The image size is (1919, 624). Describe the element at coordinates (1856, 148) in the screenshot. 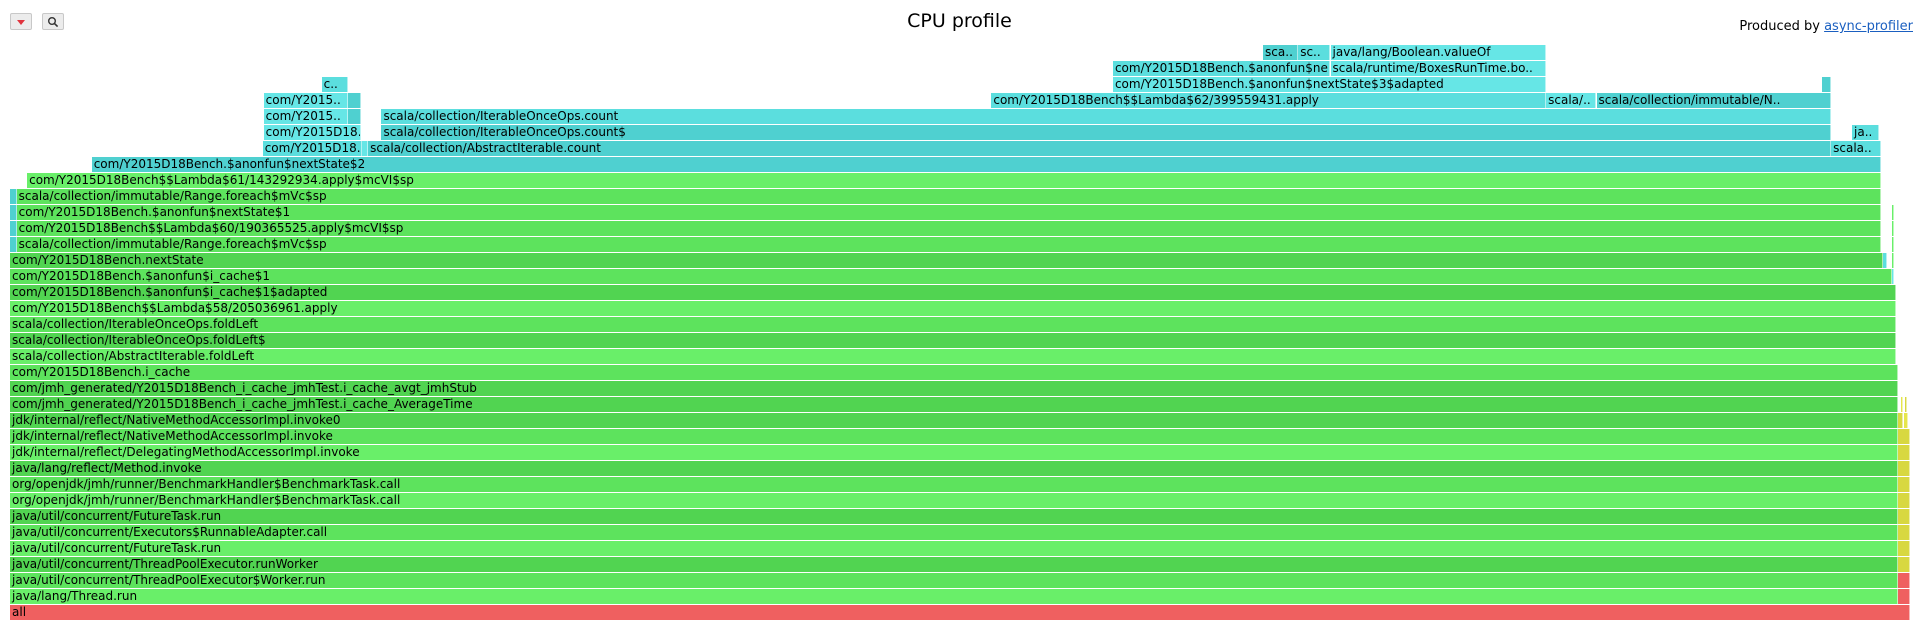

I see `flame-frame: scala..` at that location.